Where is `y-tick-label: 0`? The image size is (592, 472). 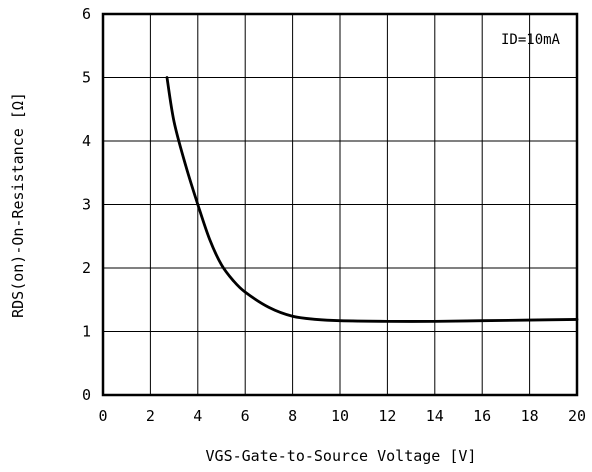
y-tick-label: 0 is located at coordinates (86, 395).